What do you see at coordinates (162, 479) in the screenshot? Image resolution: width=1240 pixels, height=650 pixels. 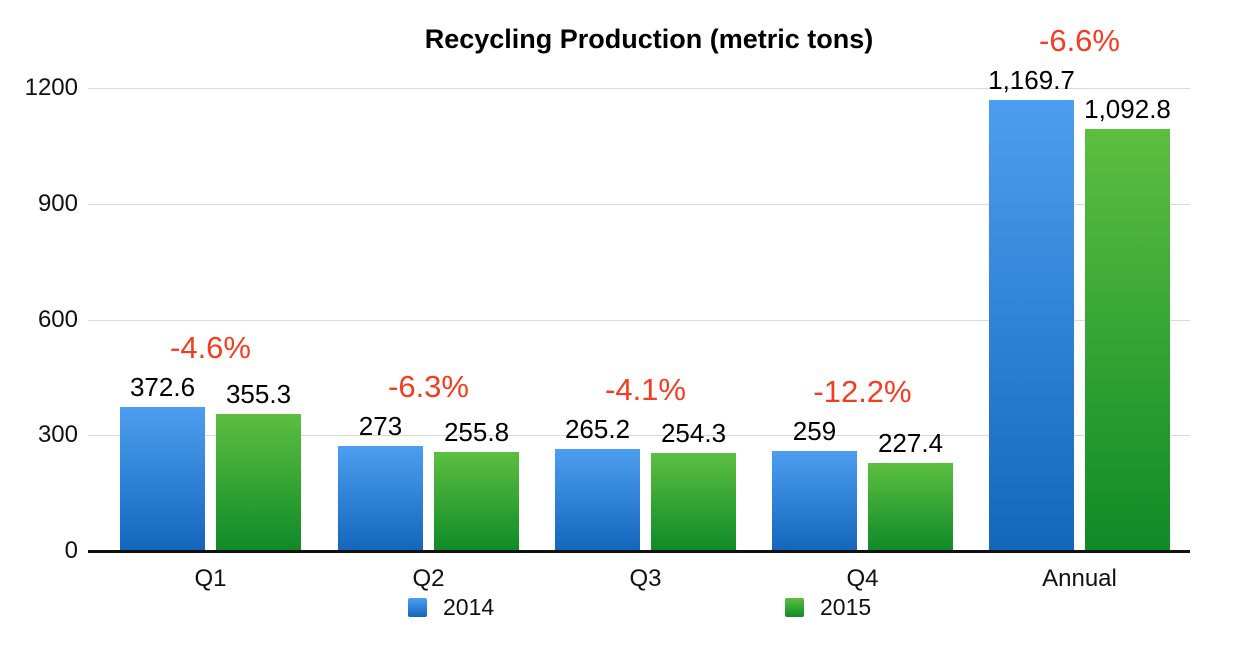 I see `bar-2014-q1` at bounding box center [162, 479].